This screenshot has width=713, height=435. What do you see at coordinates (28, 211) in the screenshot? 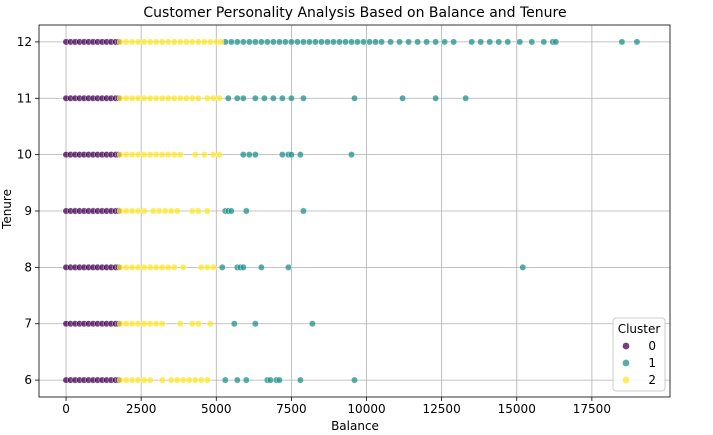
I see `y-tick-label: 9` at bounding box center [28, 211].